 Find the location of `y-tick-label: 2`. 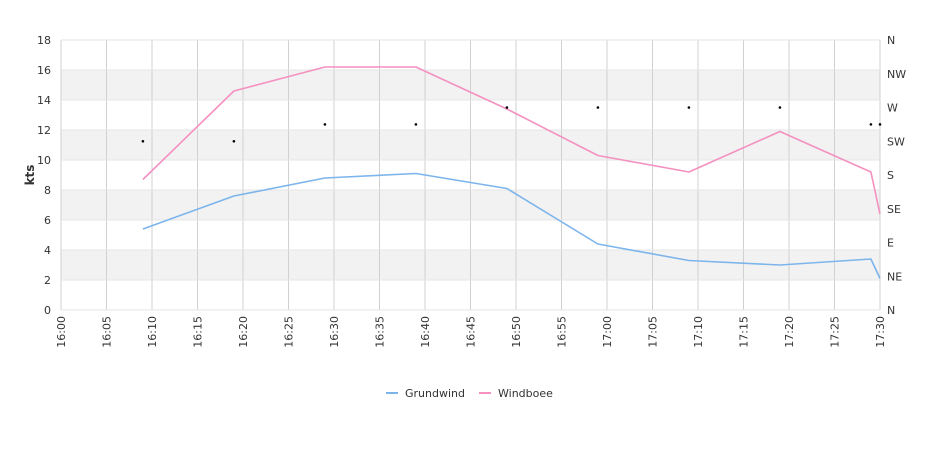

y-tick-label: 2 is located at coordinates (47, 280).